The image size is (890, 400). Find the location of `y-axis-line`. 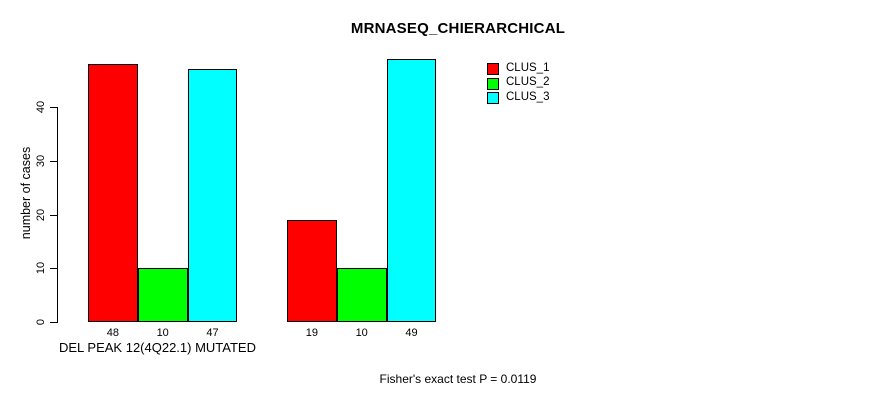

y-axis-line is located at coordinates (57, 215).